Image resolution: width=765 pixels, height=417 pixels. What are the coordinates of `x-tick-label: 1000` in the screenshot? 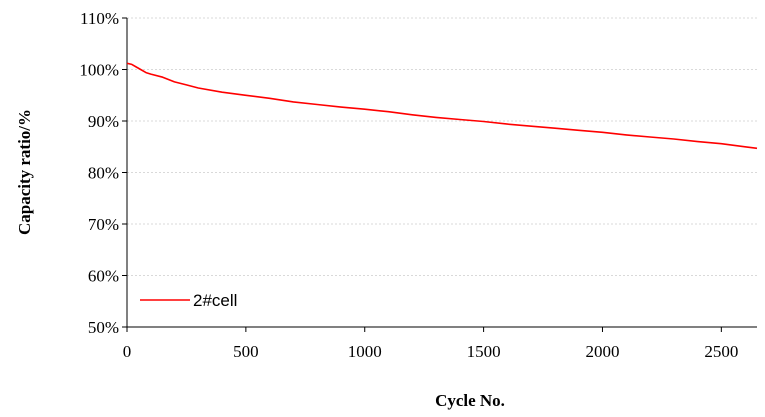 It's located at (365, 351).